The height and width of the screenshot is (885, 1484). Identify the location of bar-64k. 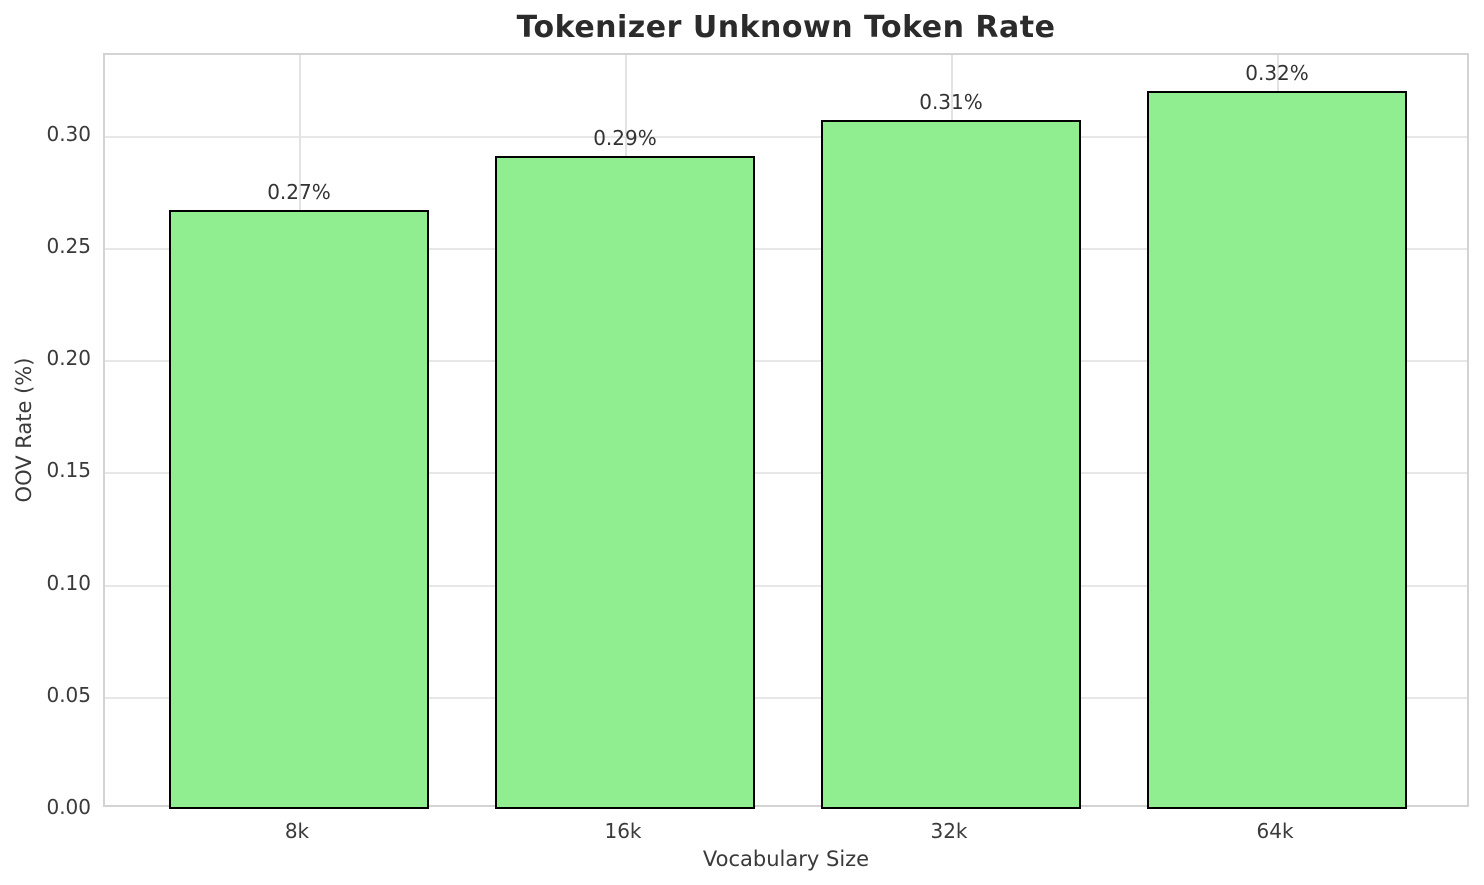
(1277, 449).